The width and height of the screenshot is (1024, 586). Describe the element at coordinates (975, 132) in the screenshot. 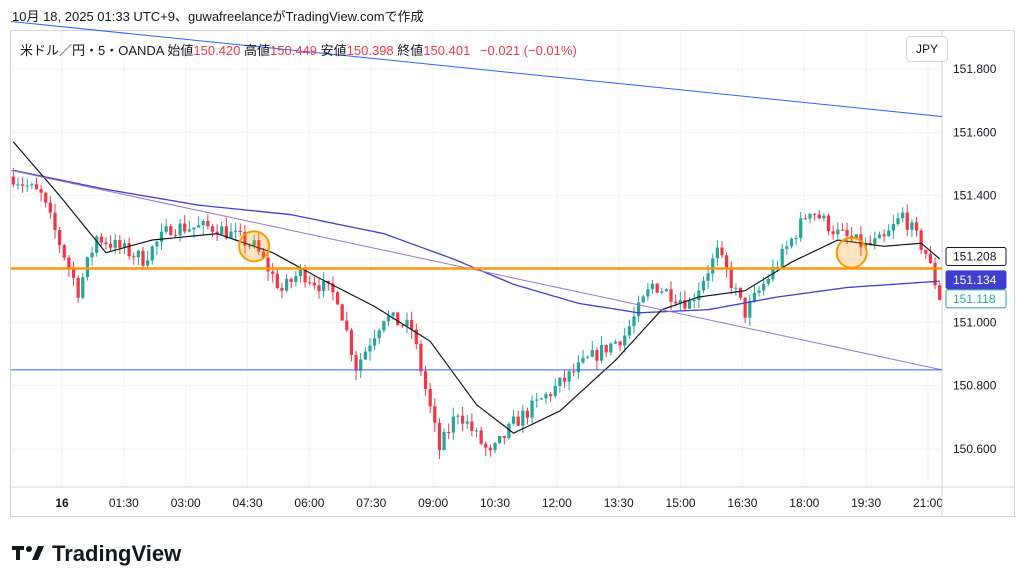

I see `y-tick-label: 151.600` at that location.